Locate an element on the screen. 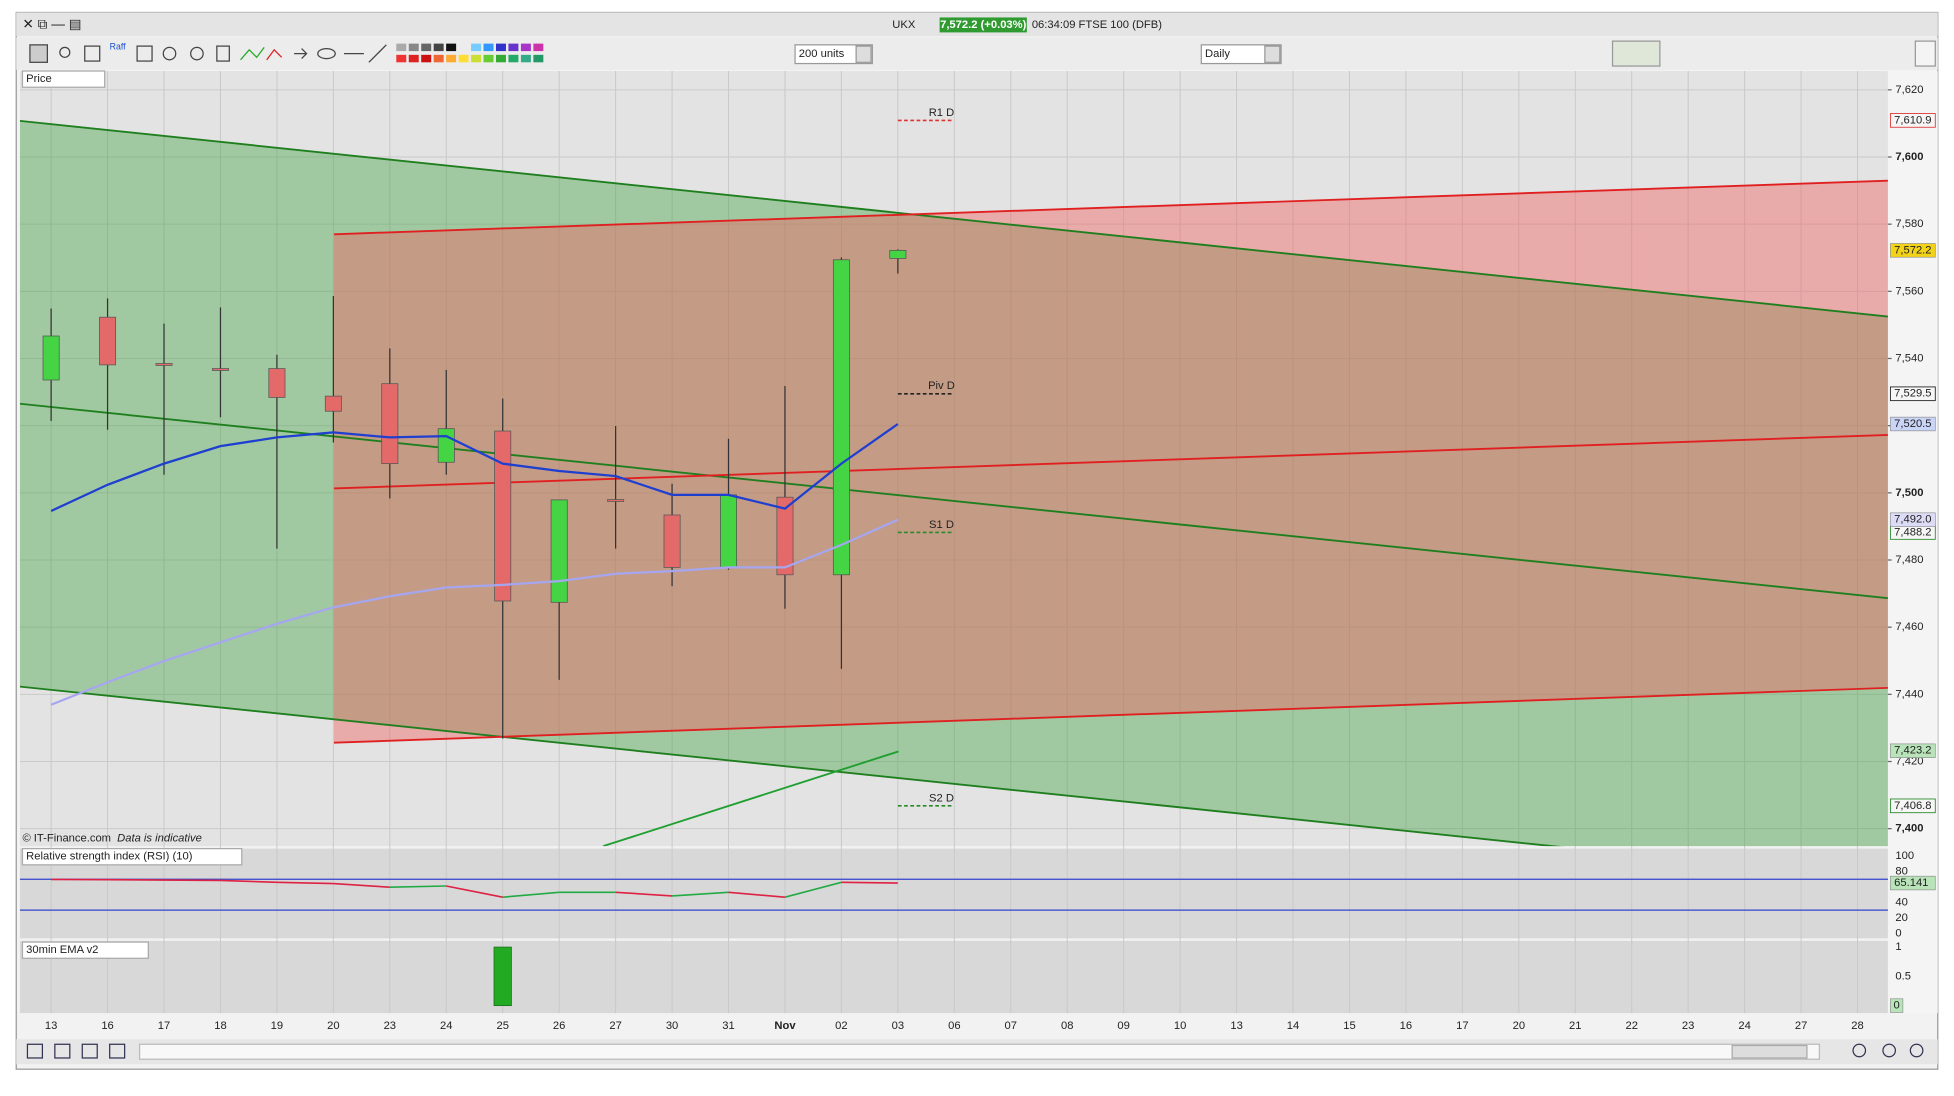  y-tick-label: 7,580 is located at coordinates (1909, 224).